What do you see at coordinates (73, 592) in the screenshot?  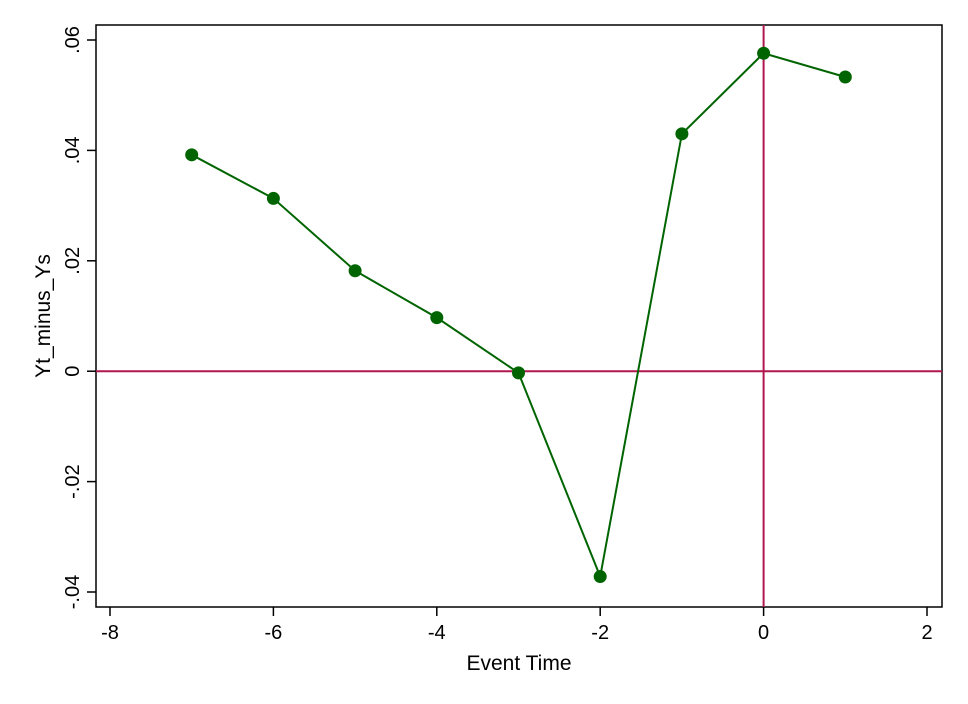 I see `y-tick-label: -.04` at bounding box center [73, 592].